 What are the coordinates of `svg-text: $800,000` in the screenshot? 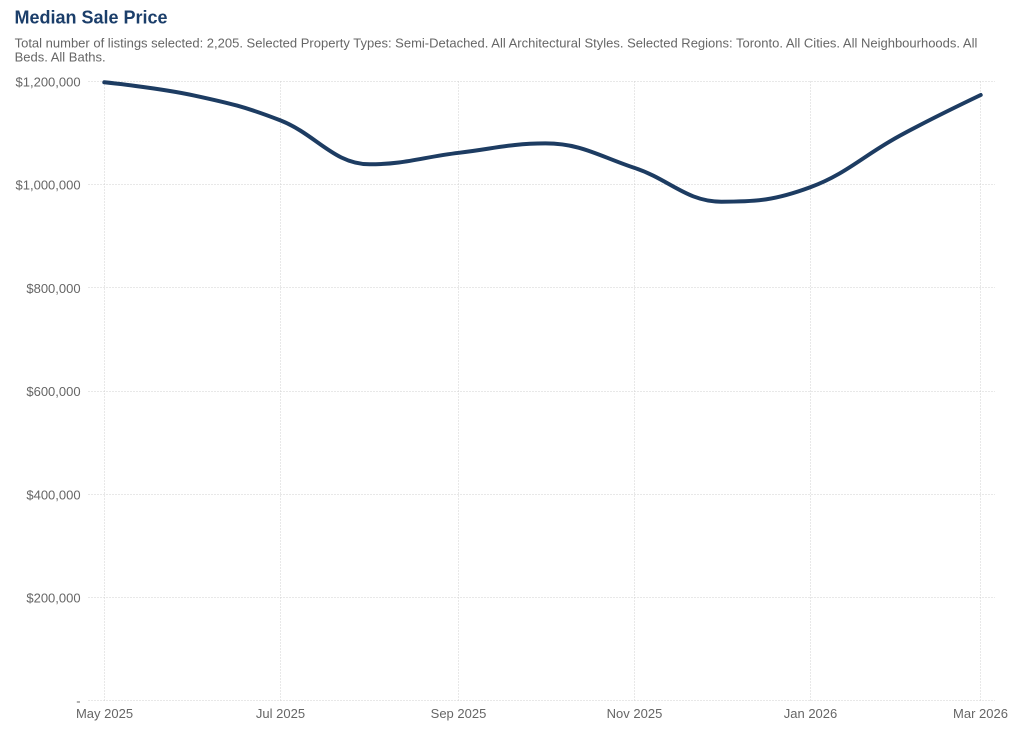 It's located at (53, 288).